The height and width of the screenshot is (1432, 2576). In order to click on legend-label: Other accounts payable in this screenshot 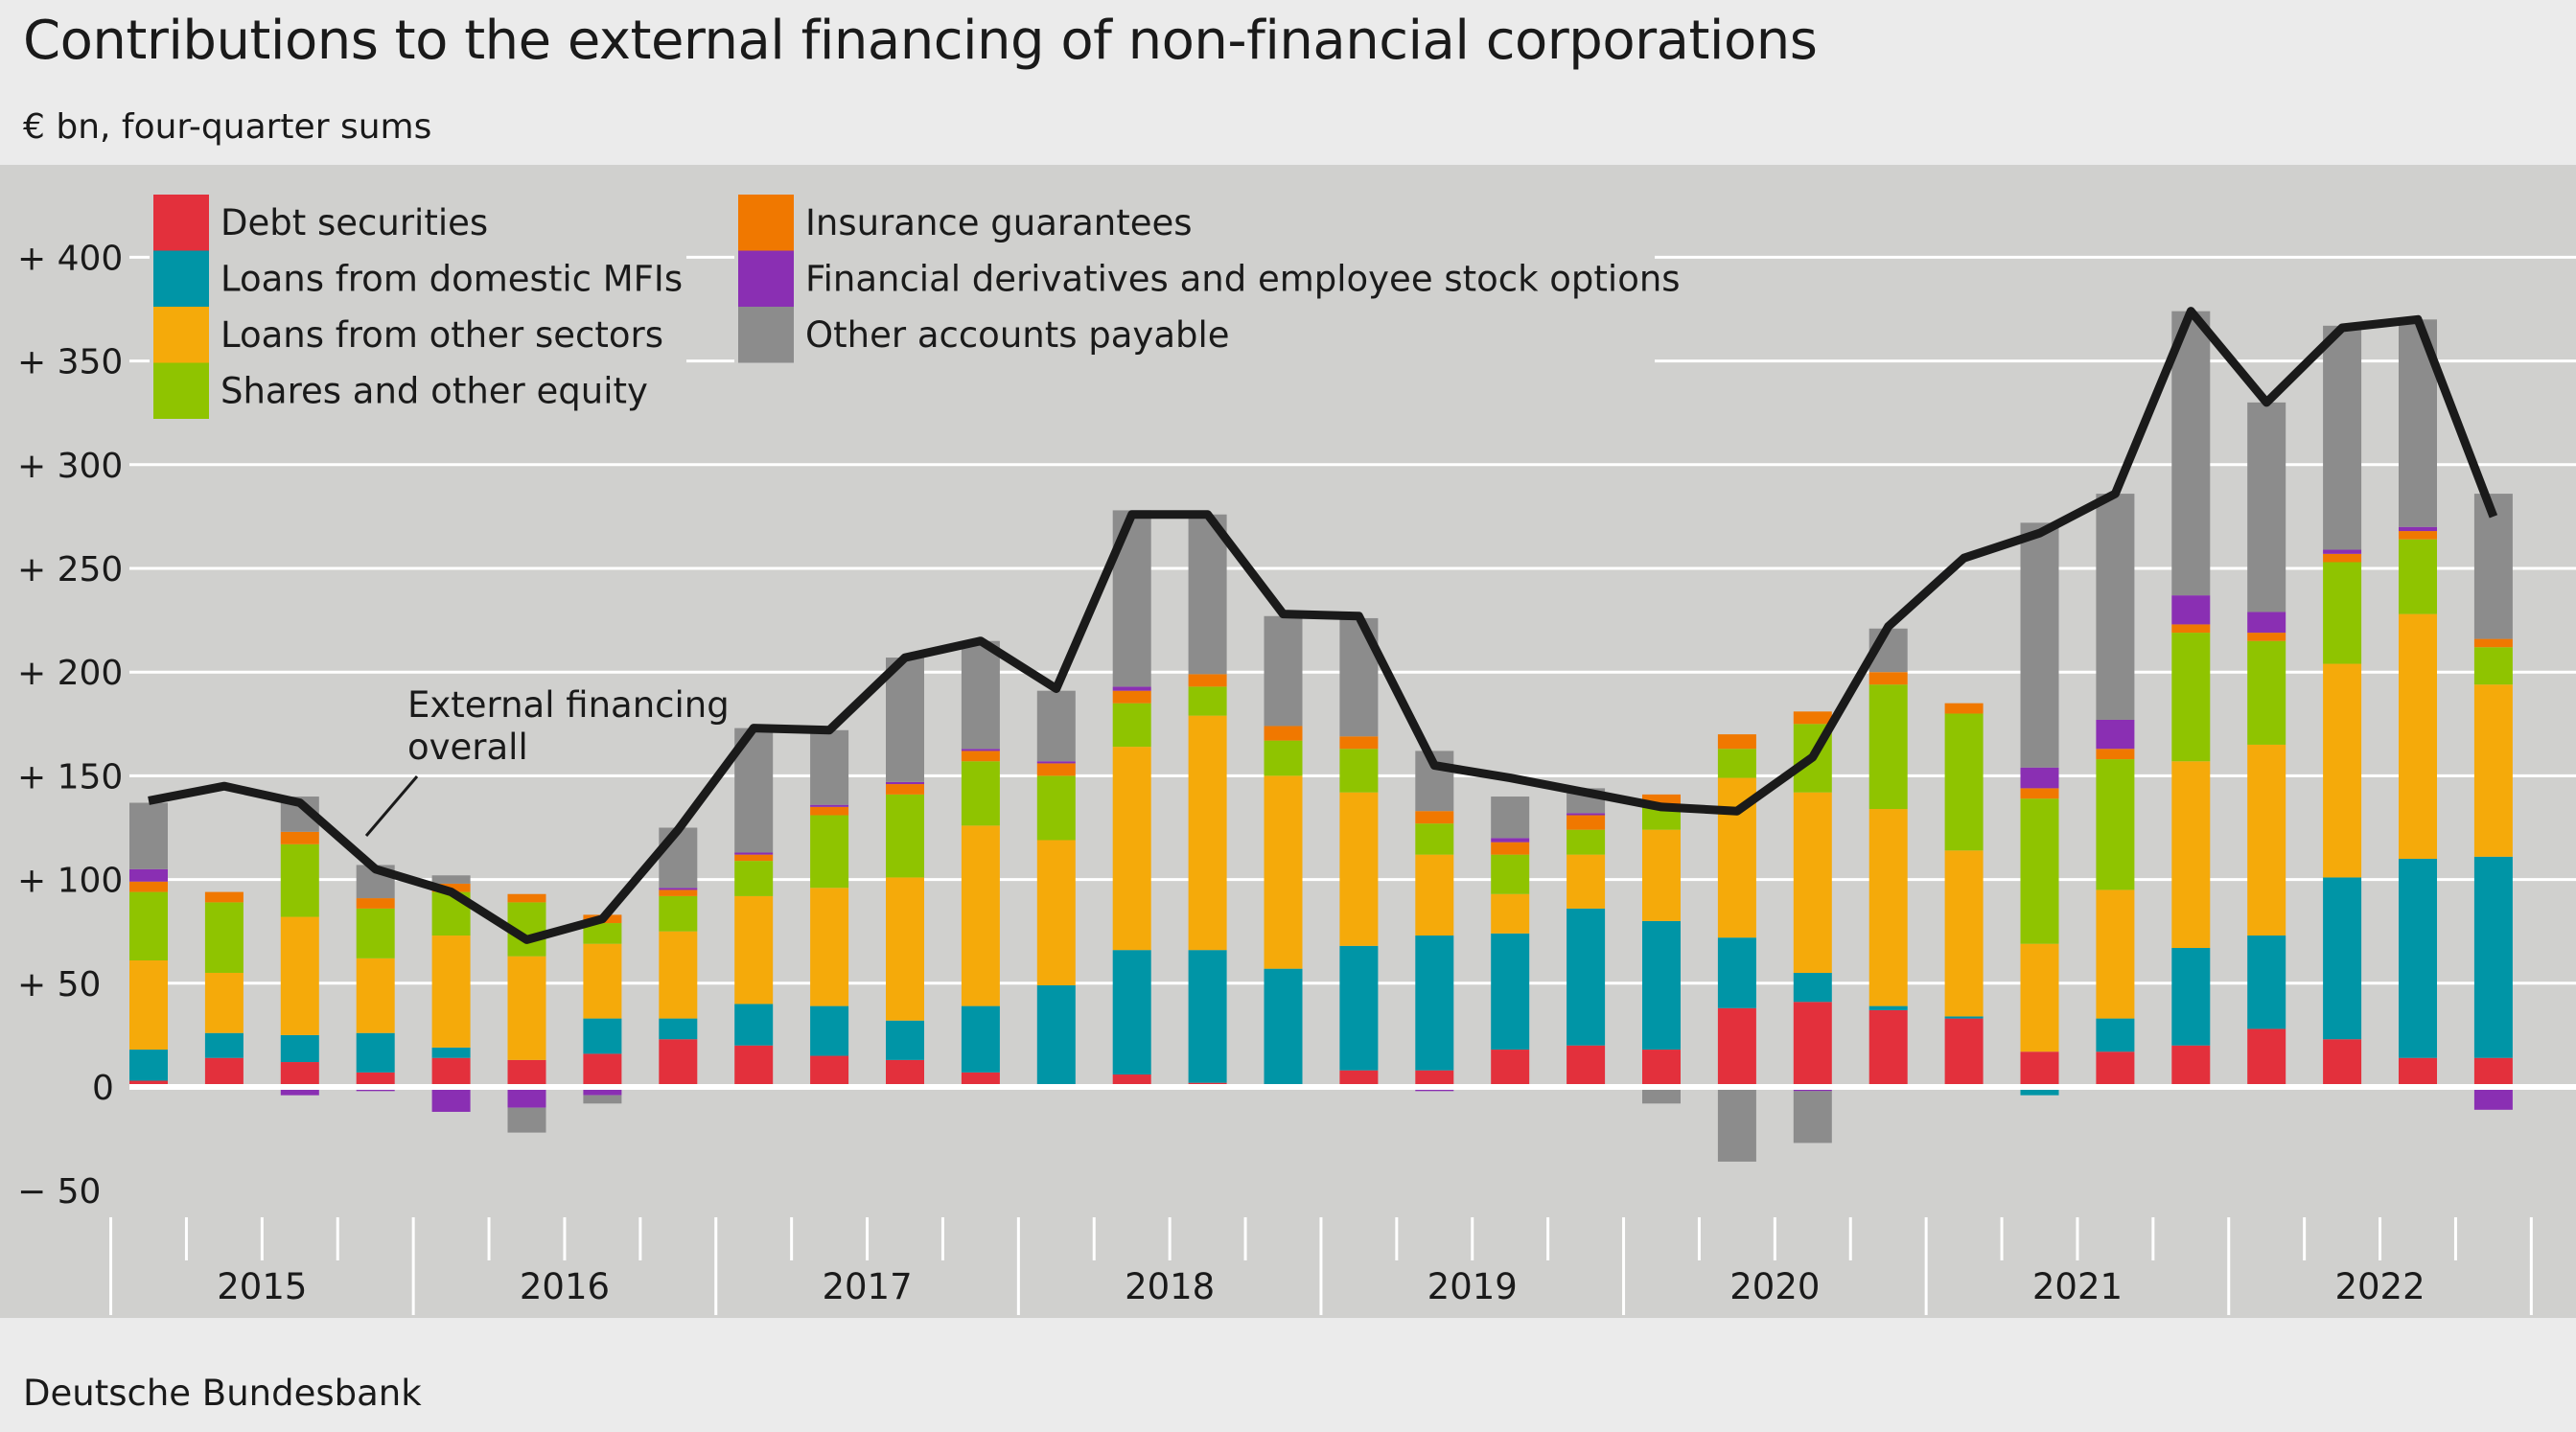, I will do `click(1018, 335)`.